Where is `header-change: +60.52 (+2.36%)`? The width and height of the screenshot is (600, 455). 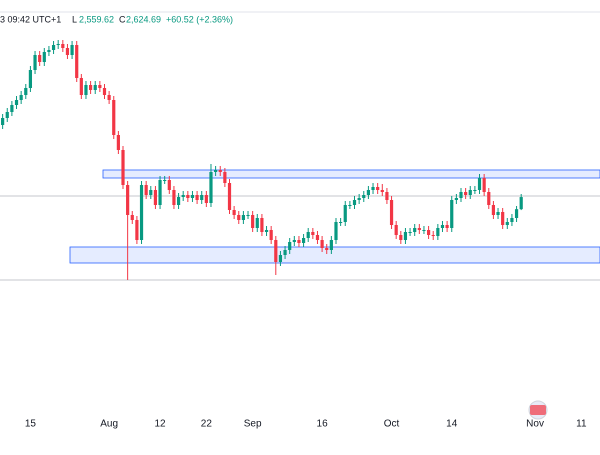
header-change: +60.52 (+2.36%) is located at coordinates (199, 19).